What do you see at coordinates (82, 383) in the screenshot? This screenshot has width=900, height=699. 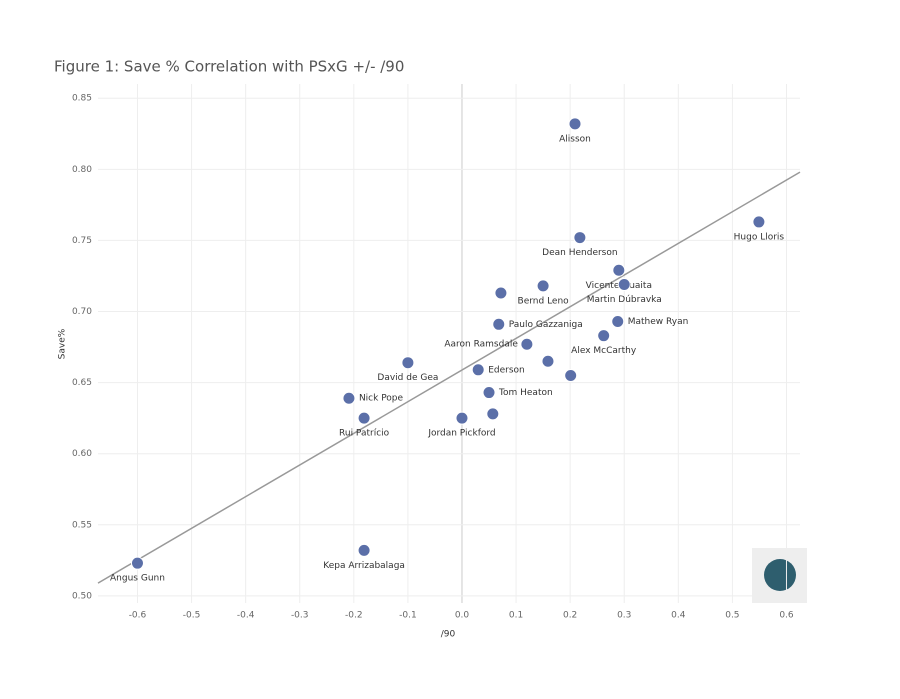 I see `y-tick-label: 0.65` at bounding box center [82, 383].